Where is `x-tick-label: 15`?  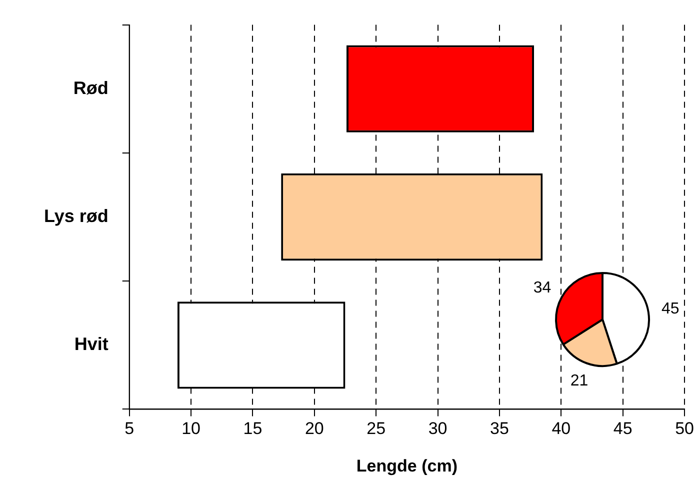 x-tick-label: 15 is located at coordinates (252, 428).